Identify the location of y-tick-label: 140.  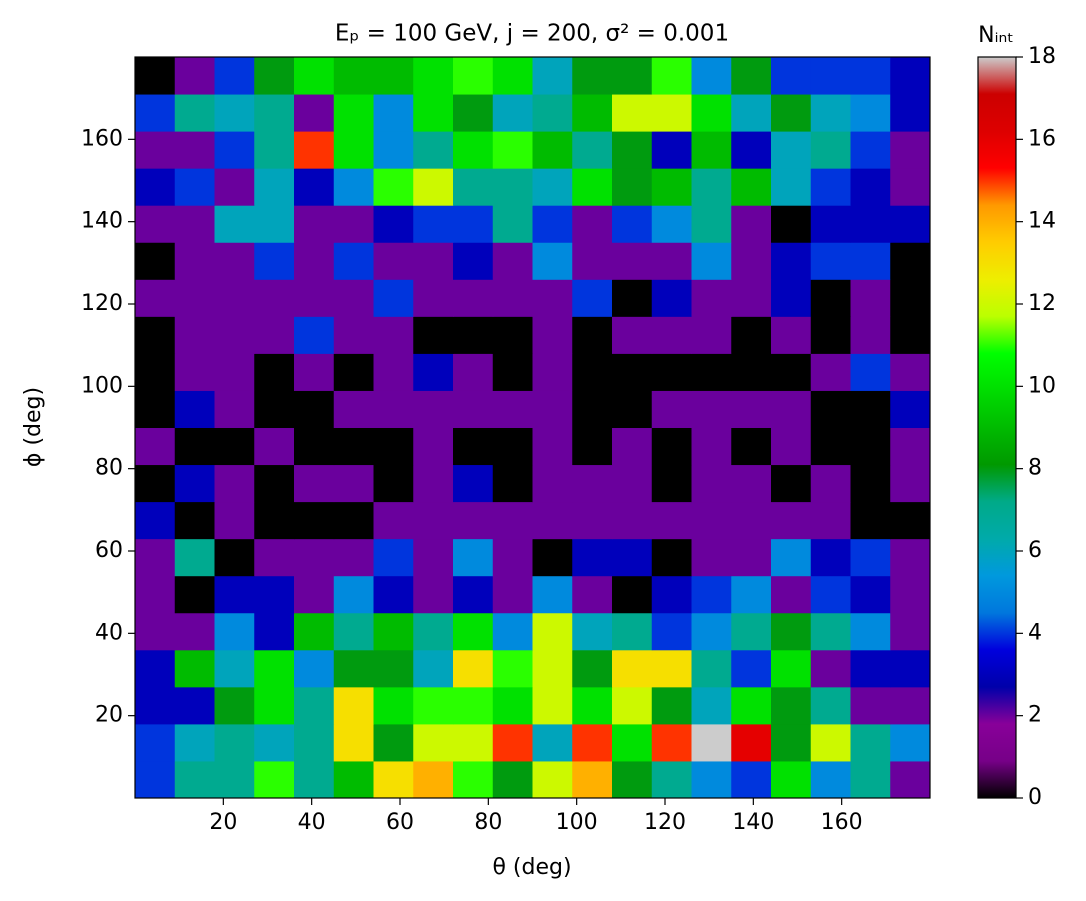
(102, 221).